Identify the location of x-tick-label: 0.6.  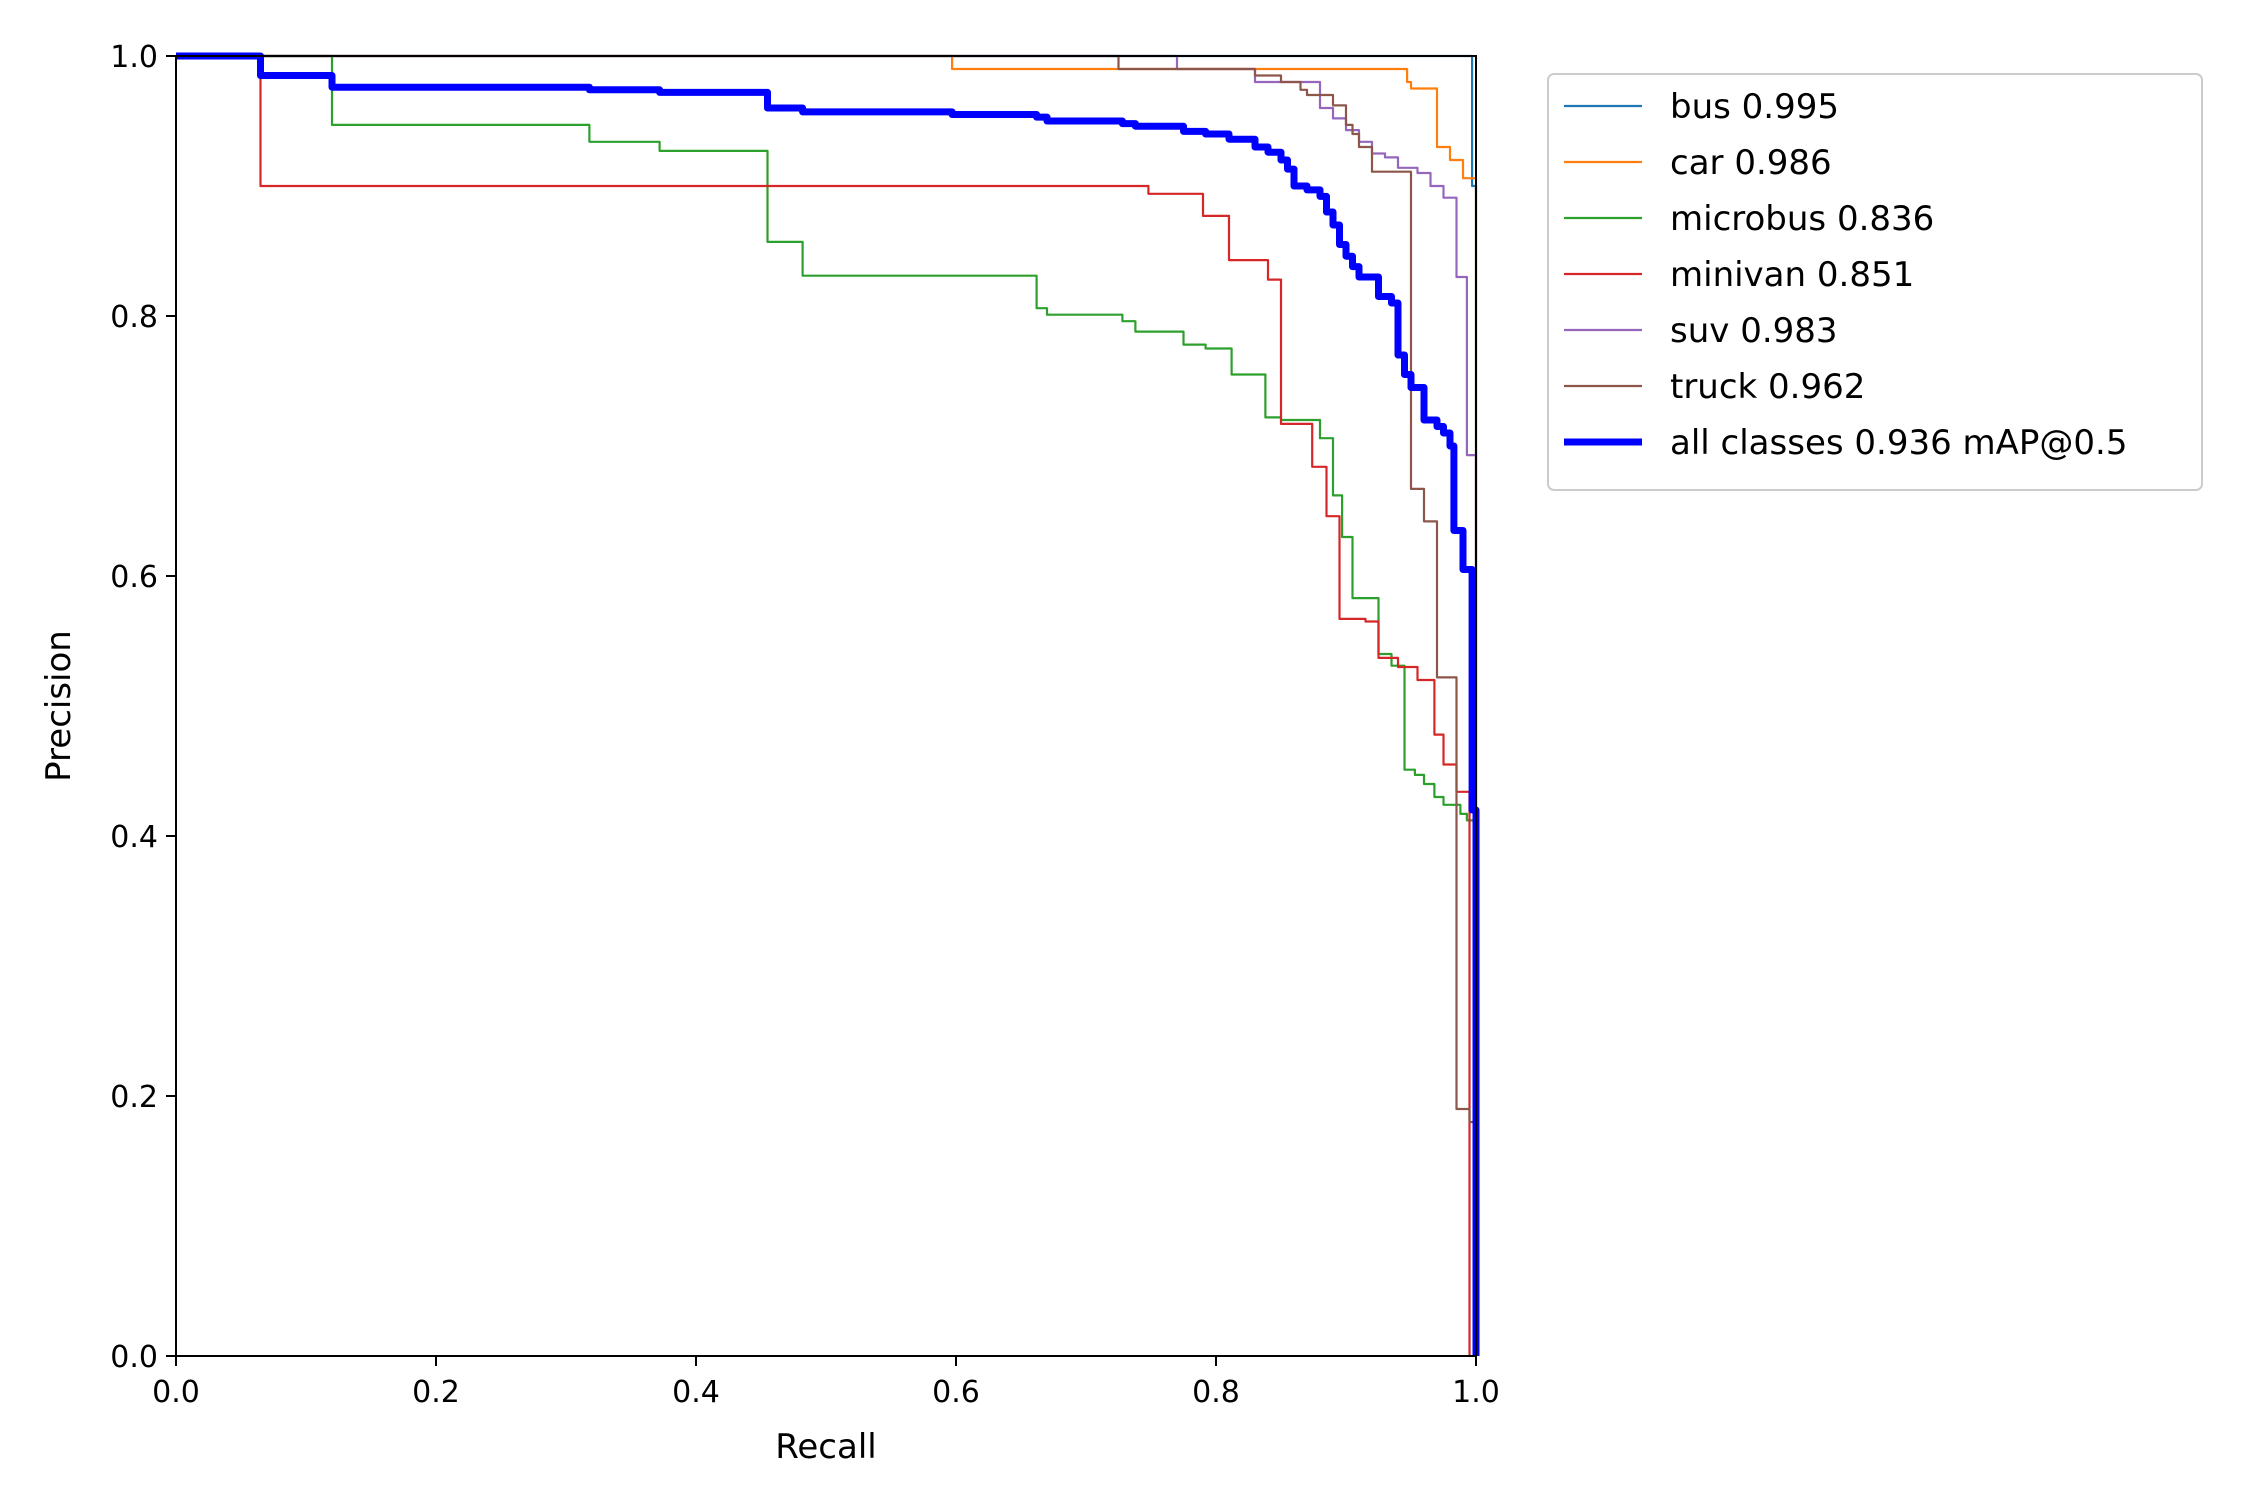
(956, 1392).